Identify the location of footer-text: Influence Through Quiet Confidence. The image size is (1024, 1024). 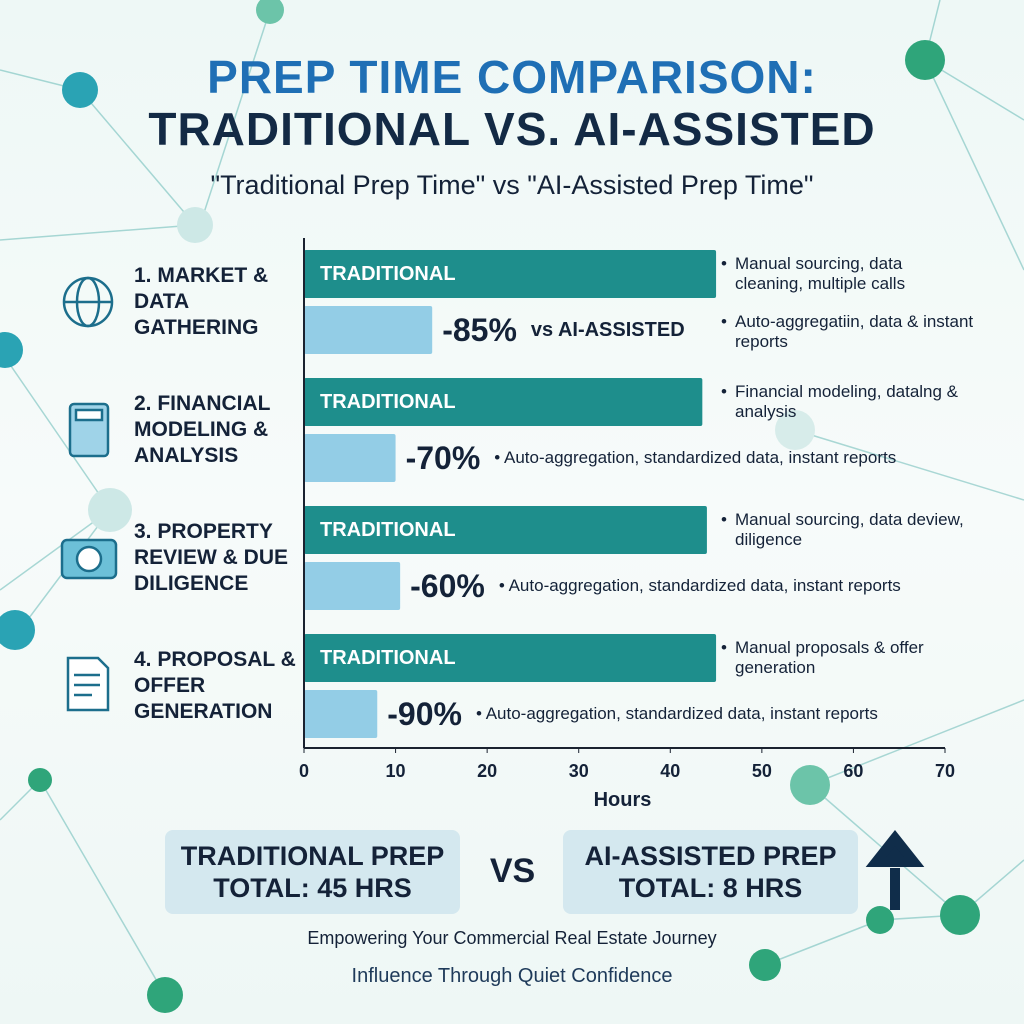
(512, 976).